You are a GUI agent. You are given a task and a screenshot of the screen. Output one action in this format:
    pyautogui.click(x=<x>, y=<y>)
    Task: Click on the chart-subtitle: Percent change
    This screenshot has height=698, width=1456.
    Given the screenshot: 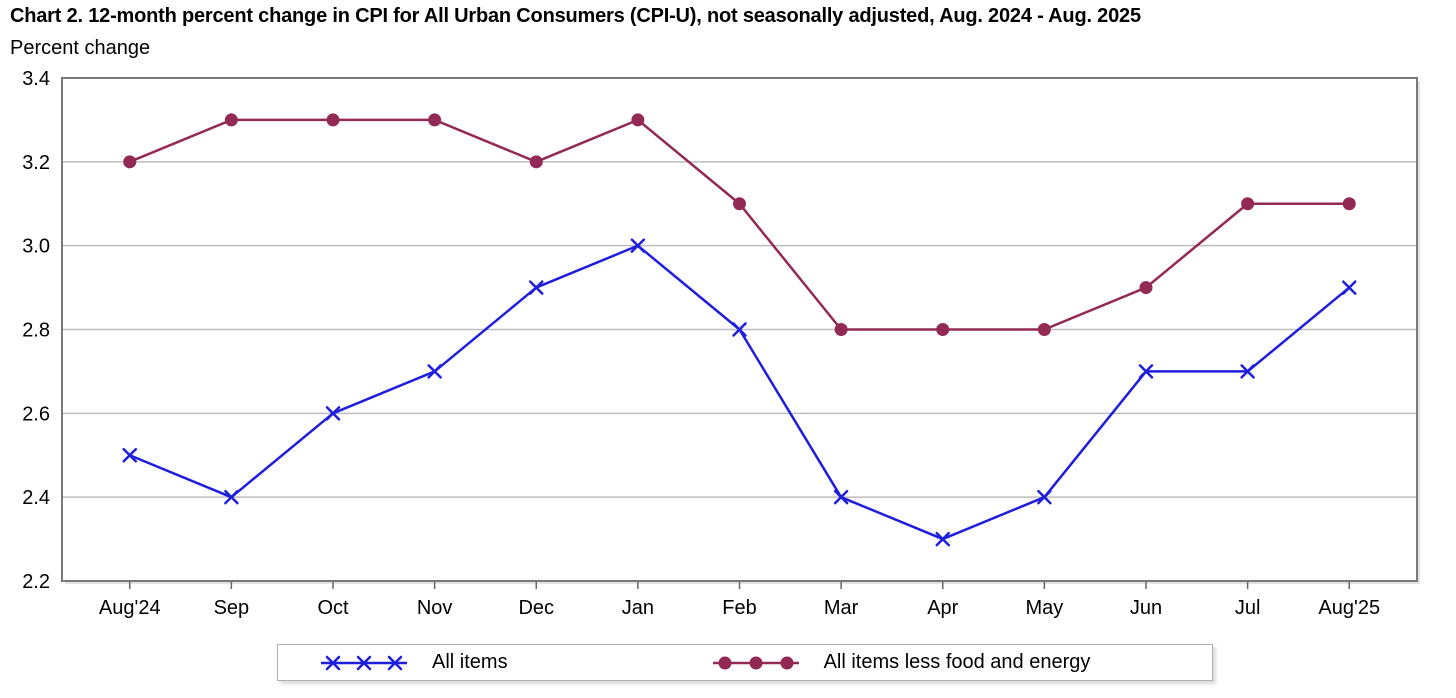 What is the action you would take?
    pyautogui.click(x=80, y=48)
    